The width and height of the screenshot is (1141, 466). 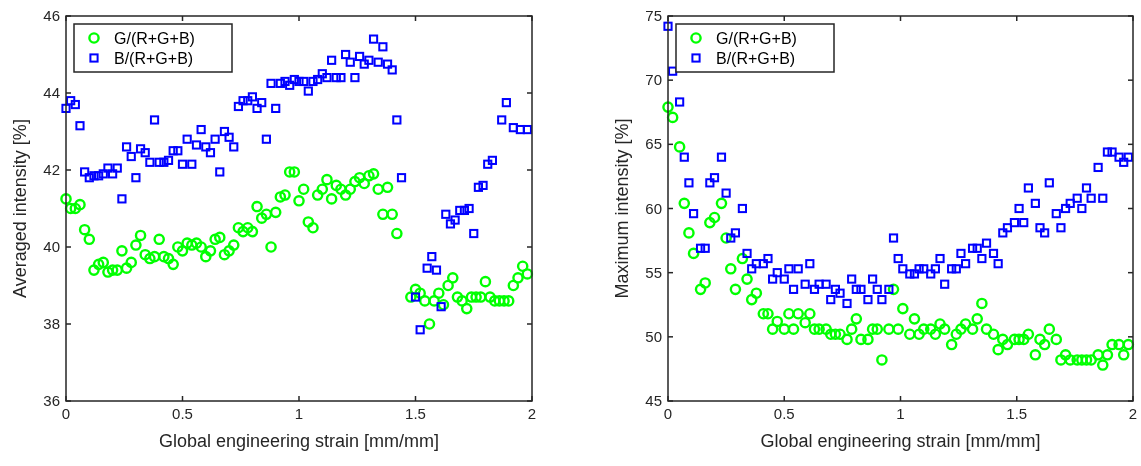 I want to click on y-tick-label: 40, so click(x=51, y=246).